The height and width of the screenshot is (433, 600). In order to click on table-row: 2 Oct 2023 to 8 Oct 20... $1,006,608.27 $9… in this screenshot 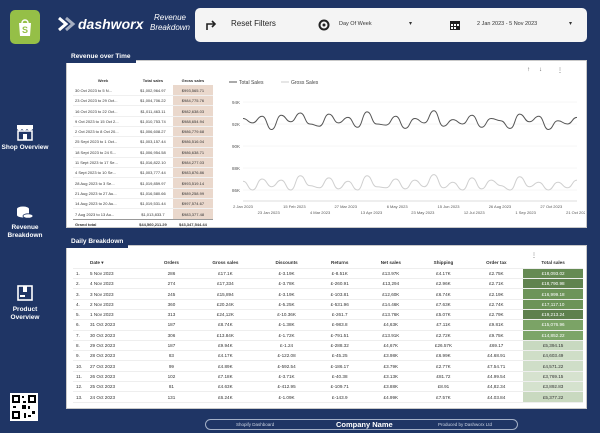, I will do `click(143, 131)`.